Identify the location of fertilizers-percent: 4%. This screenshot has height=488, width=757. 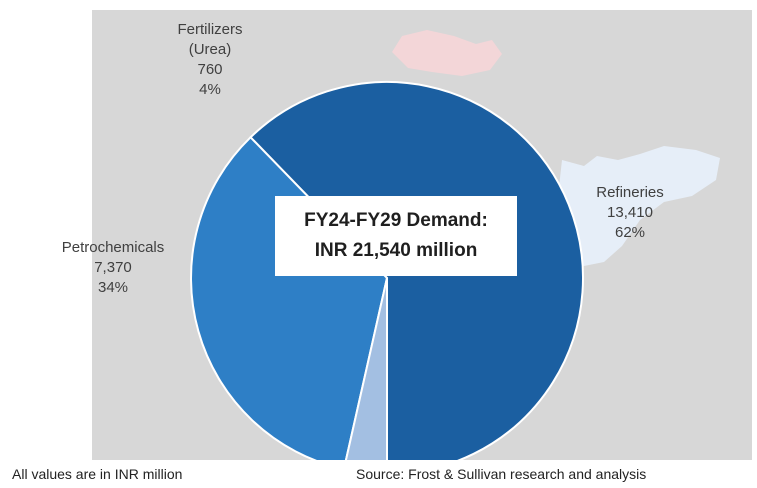
(210, 89).